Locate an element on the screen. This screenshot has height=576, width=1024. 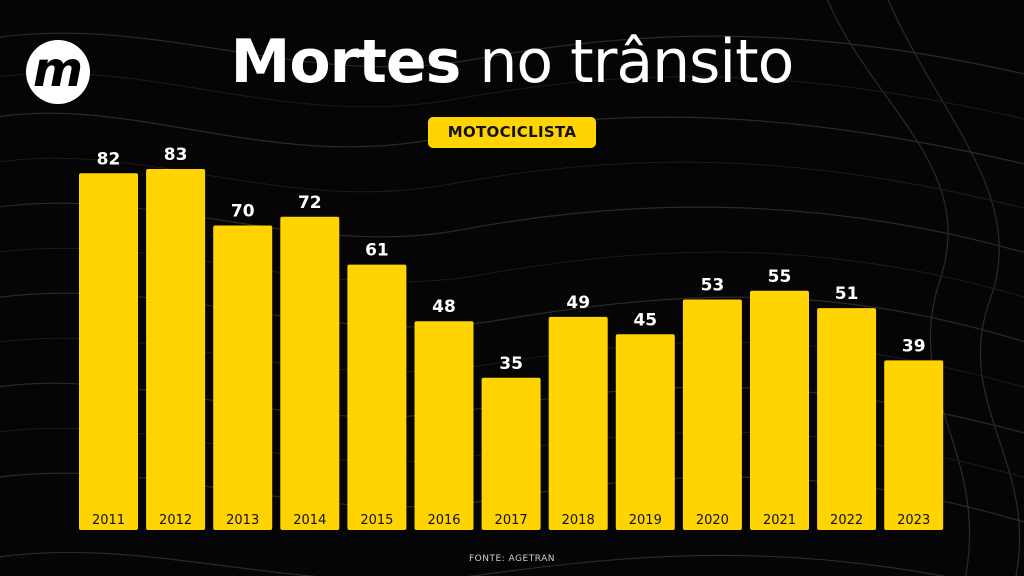
bar-2015 is located at coordinates (377, 397).